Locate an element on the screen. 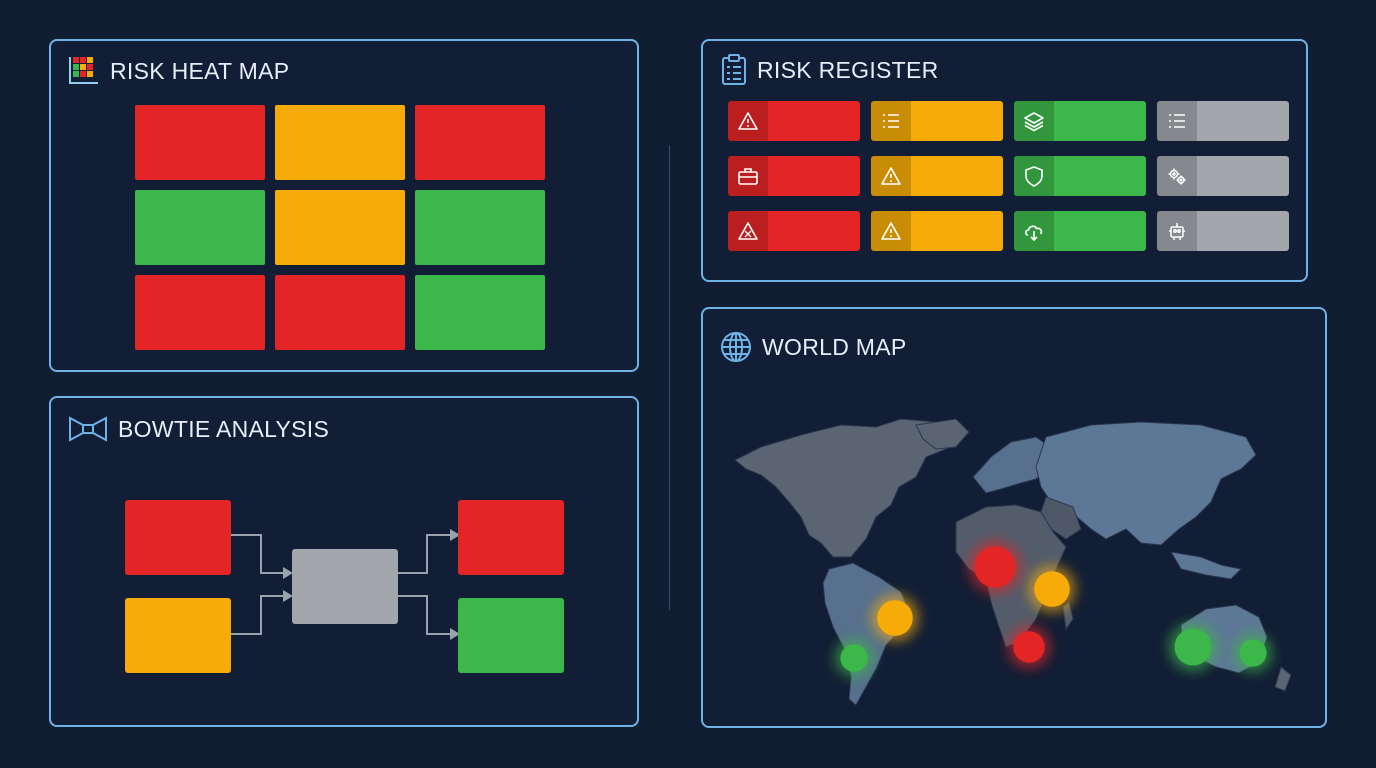  map-hotspot-southern-africa is located at coordinates (1029, 647).